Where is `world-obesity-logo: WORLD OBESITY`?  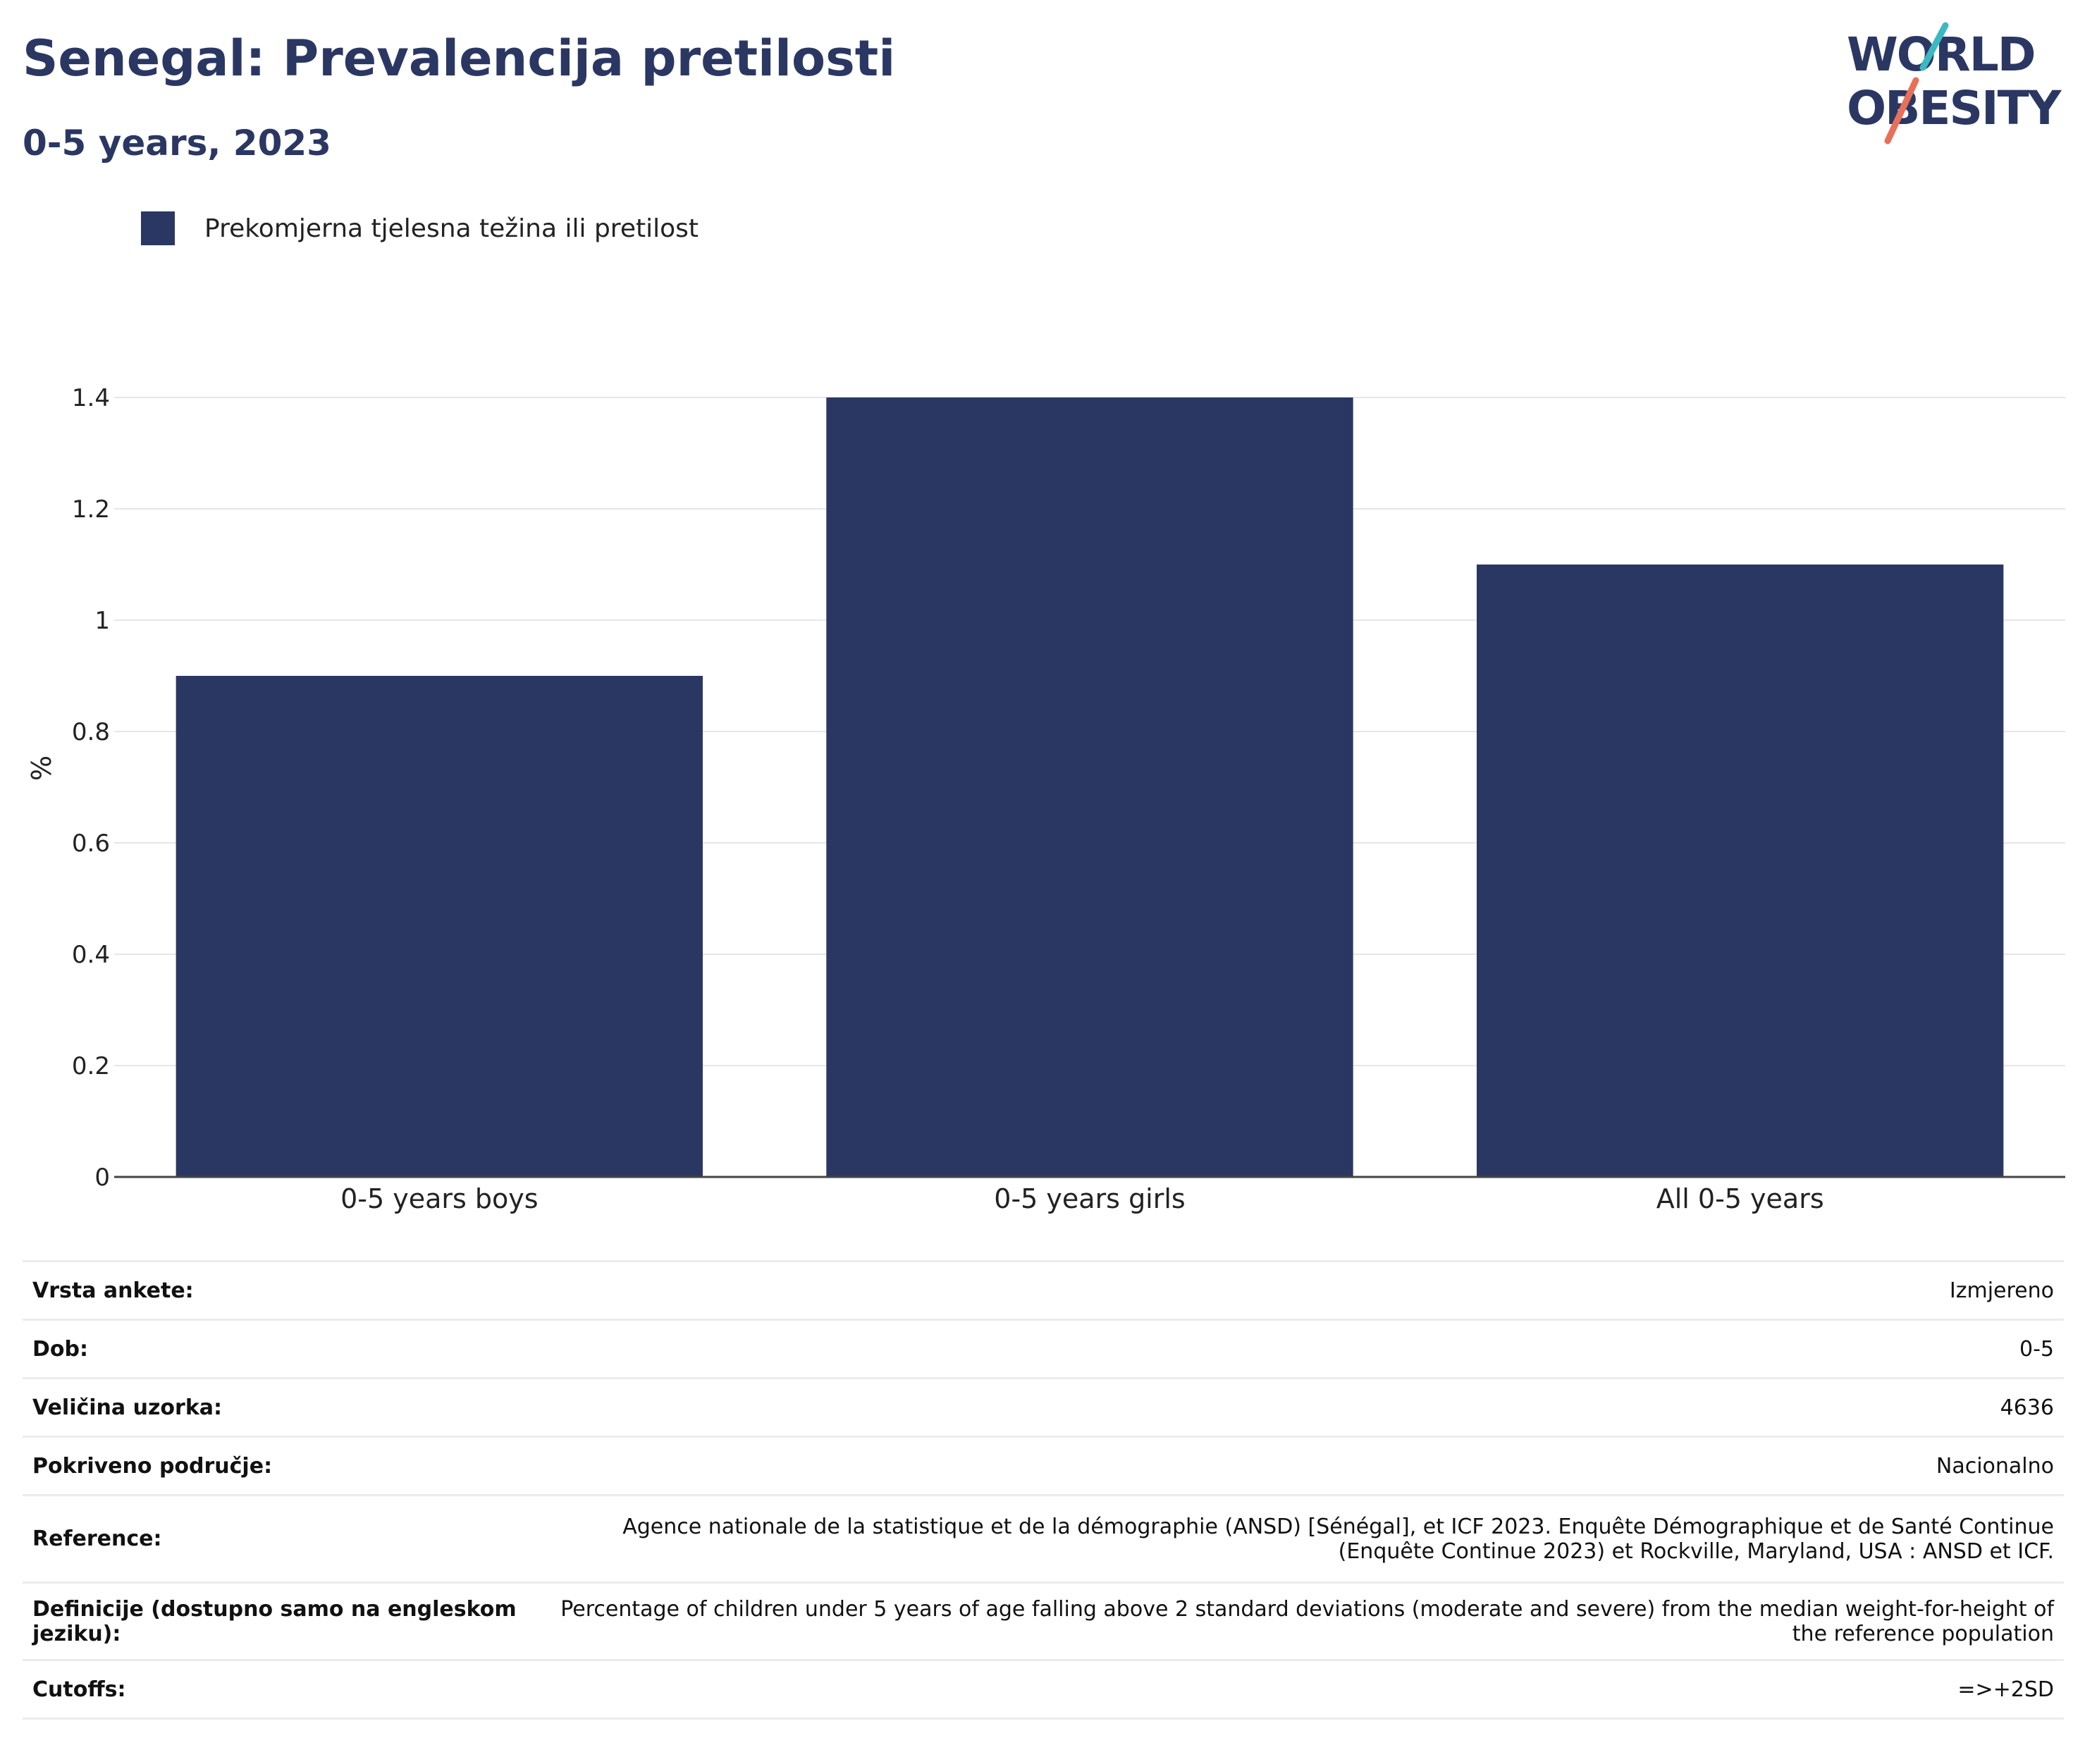 world-obesity-logo: WORLD OBESITY is located at coordinates (1955, 83).